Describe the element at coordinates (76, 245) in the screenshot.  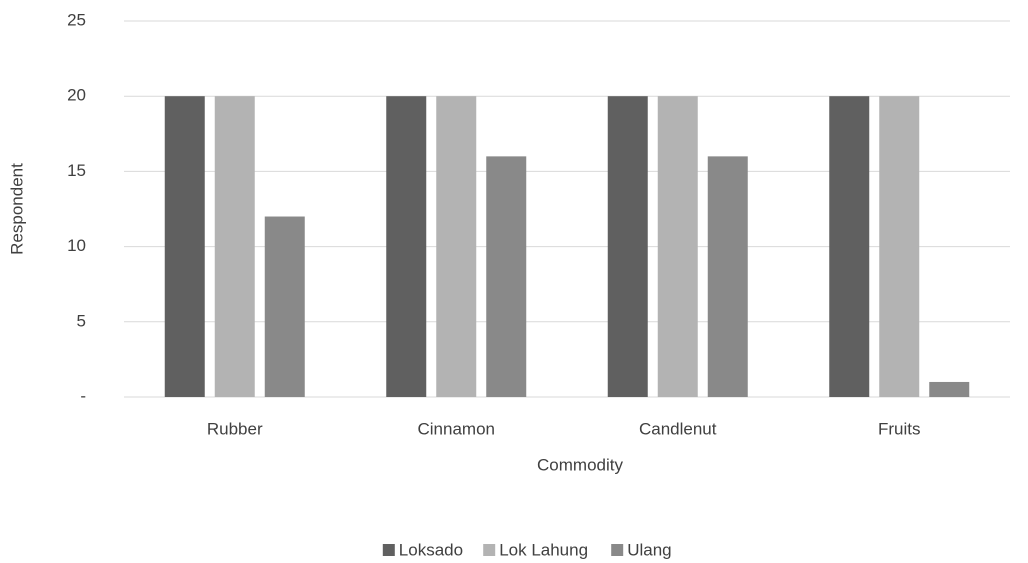
I see `y-tick-label: 10` at that location.